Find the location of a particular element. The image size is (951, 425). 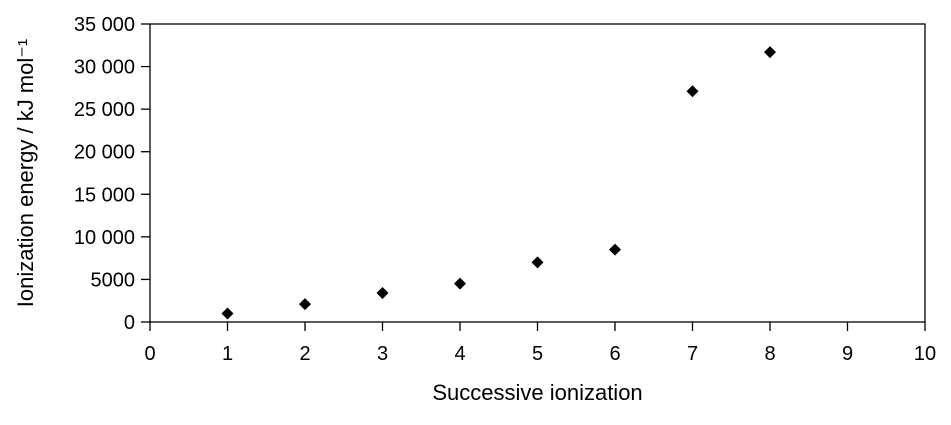

x-axis-ticks: 0 1 2 3 4 5 6 7 8 9 10 is located at coordinates (540, 343).